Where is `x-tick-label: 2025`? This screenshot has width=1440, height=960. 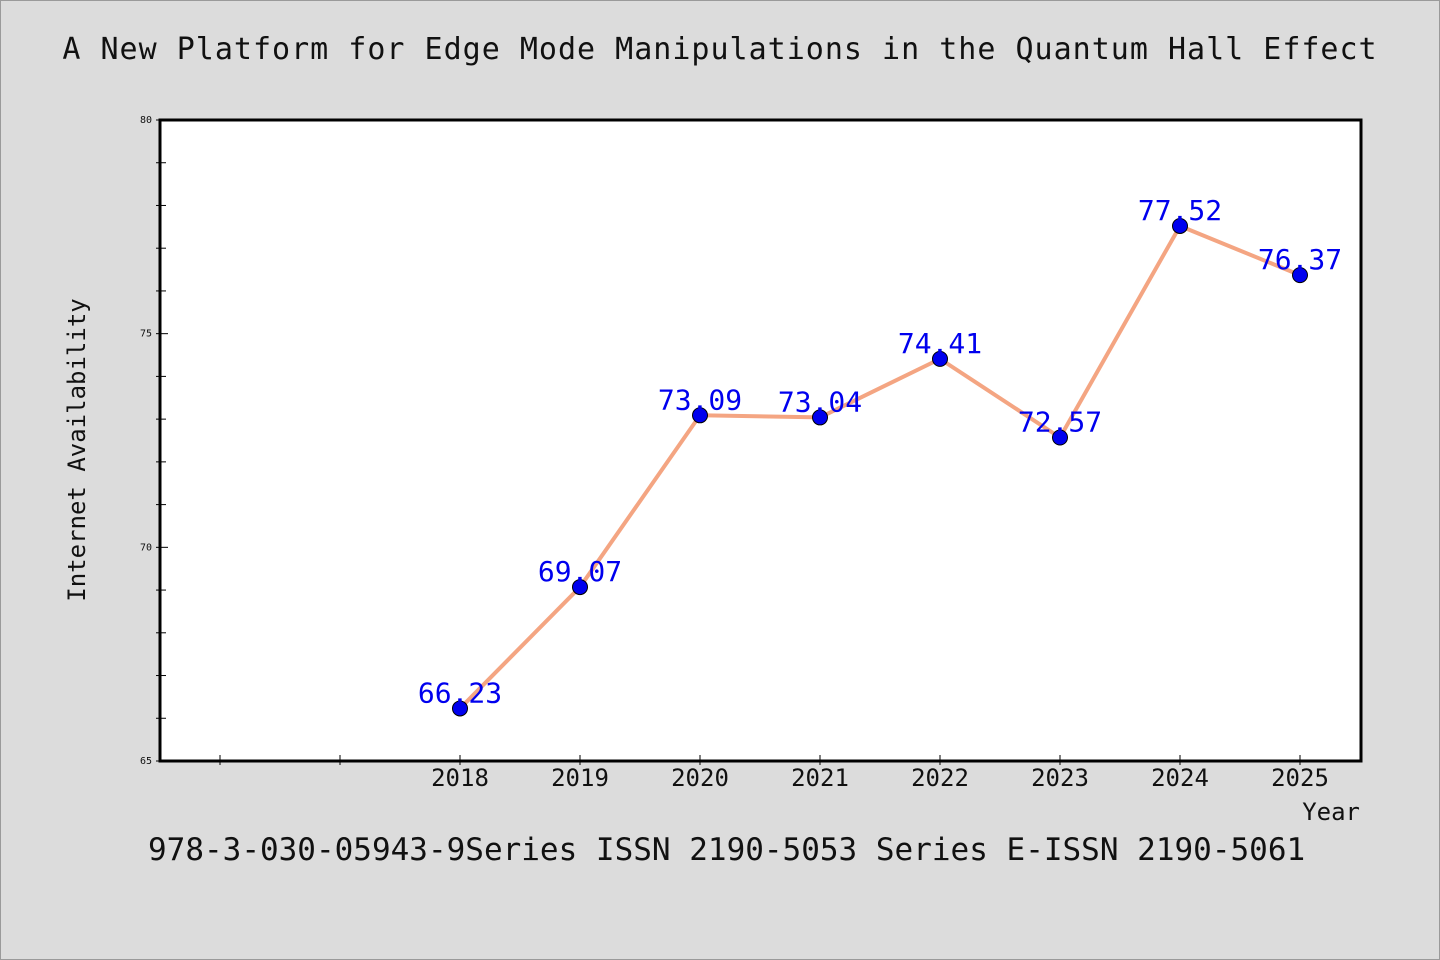
x-tick-label: 2025 is located at coordinates (1300, 778).